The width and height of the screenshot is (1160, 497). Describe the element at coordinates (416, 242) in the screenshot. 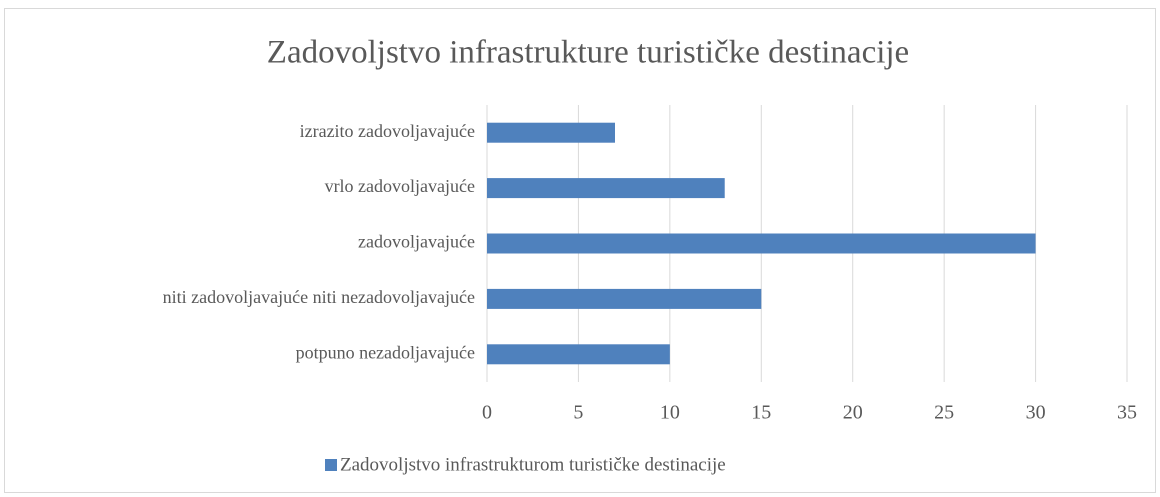

I see `y-tick-label: zadovoljavajuće` at that location.